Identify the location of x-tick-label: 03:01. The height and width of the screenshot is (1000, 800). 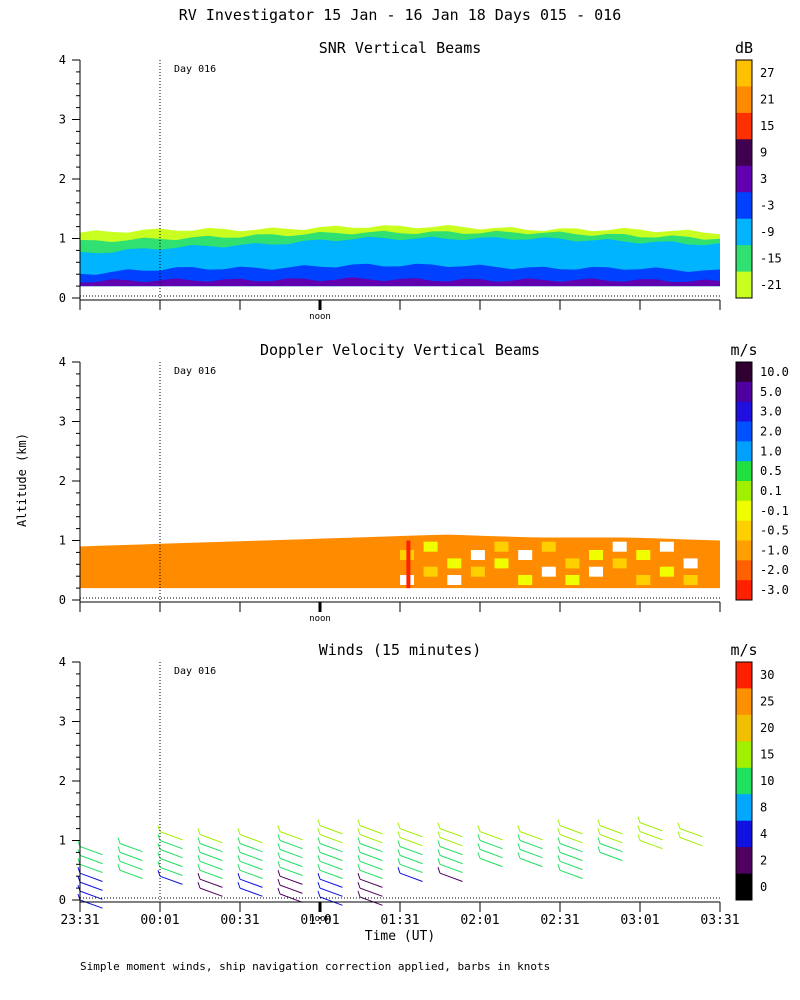
(639, 920).